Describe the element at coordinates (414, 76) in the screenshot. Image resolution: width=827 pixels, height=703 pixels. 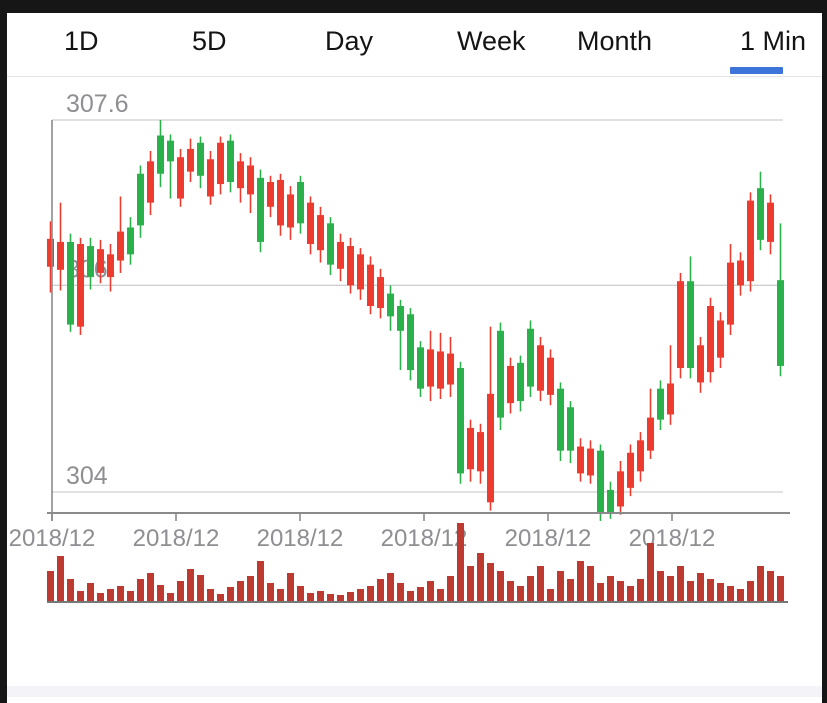
I see `tabbar-divider` at that location.